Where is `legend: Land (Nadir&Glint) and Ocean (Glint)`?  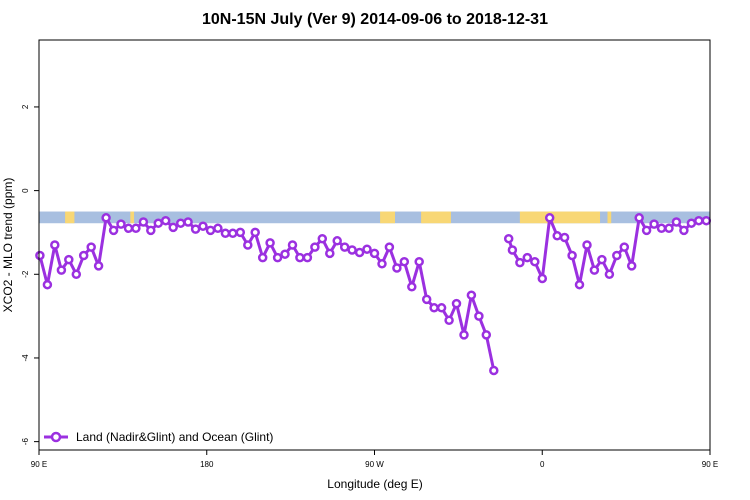
legend: Land (Nadir&Glint) and Ocean (Glint) is located at coordinates (158, 437).